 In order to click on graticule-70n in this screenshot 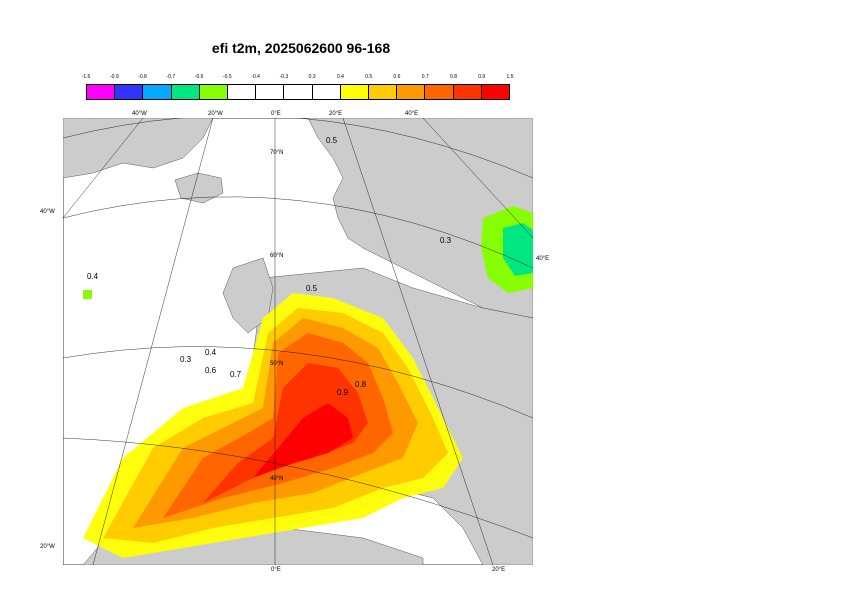, I will do `click(298, 148)`.